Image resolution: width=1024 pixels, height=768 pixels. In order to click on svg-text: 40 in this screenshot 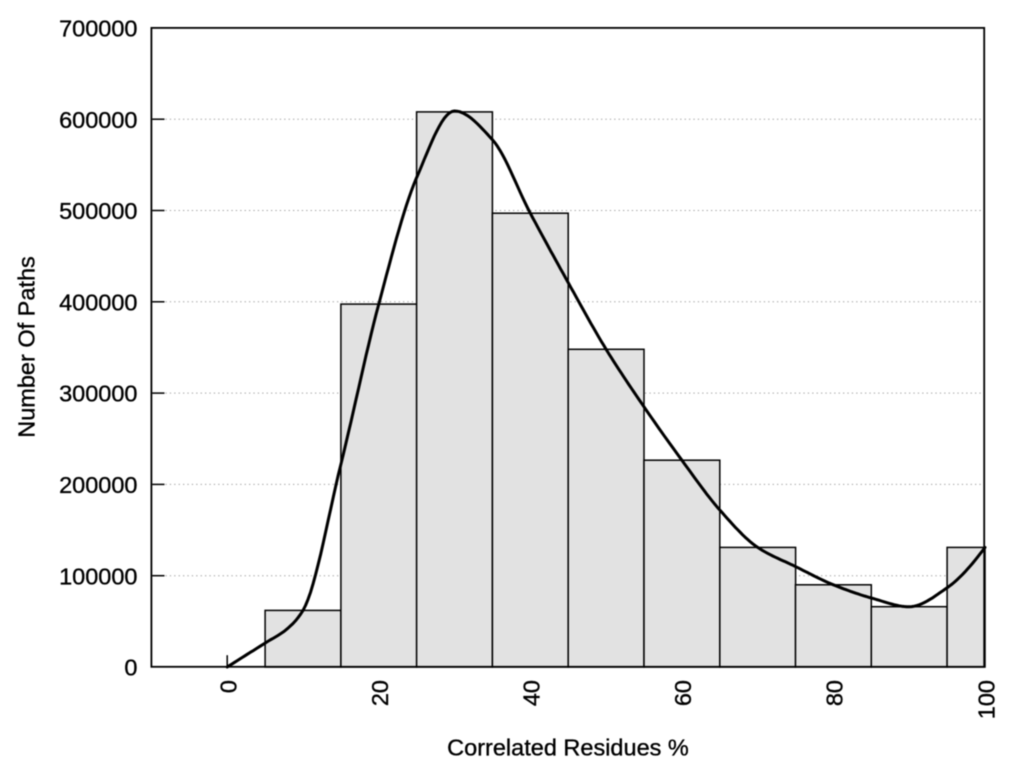, I will do `click(532, 693)`.